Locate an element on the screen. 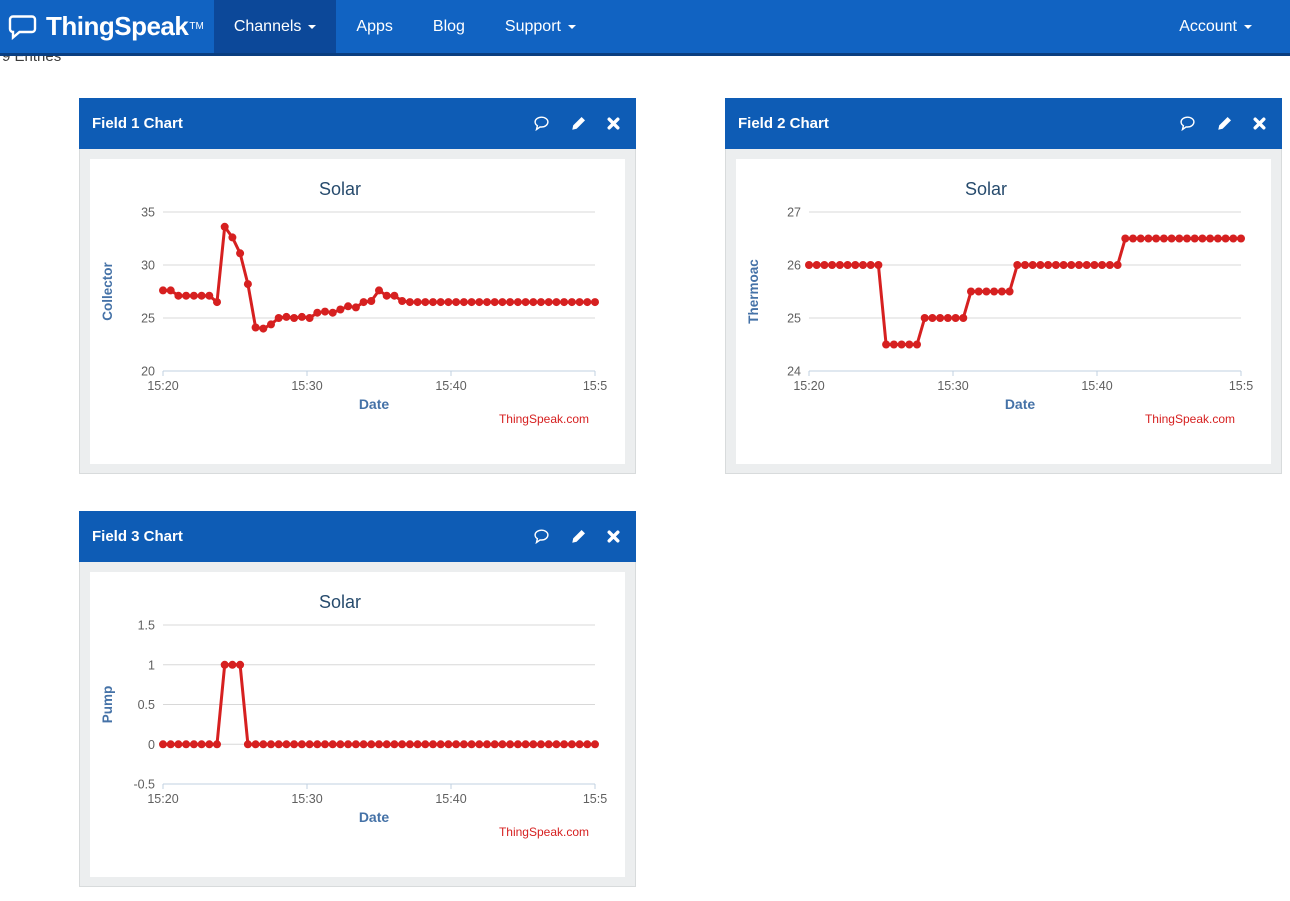 The image size is (1290, 901). svg-text: 27 is located at coordinates (794, 213).